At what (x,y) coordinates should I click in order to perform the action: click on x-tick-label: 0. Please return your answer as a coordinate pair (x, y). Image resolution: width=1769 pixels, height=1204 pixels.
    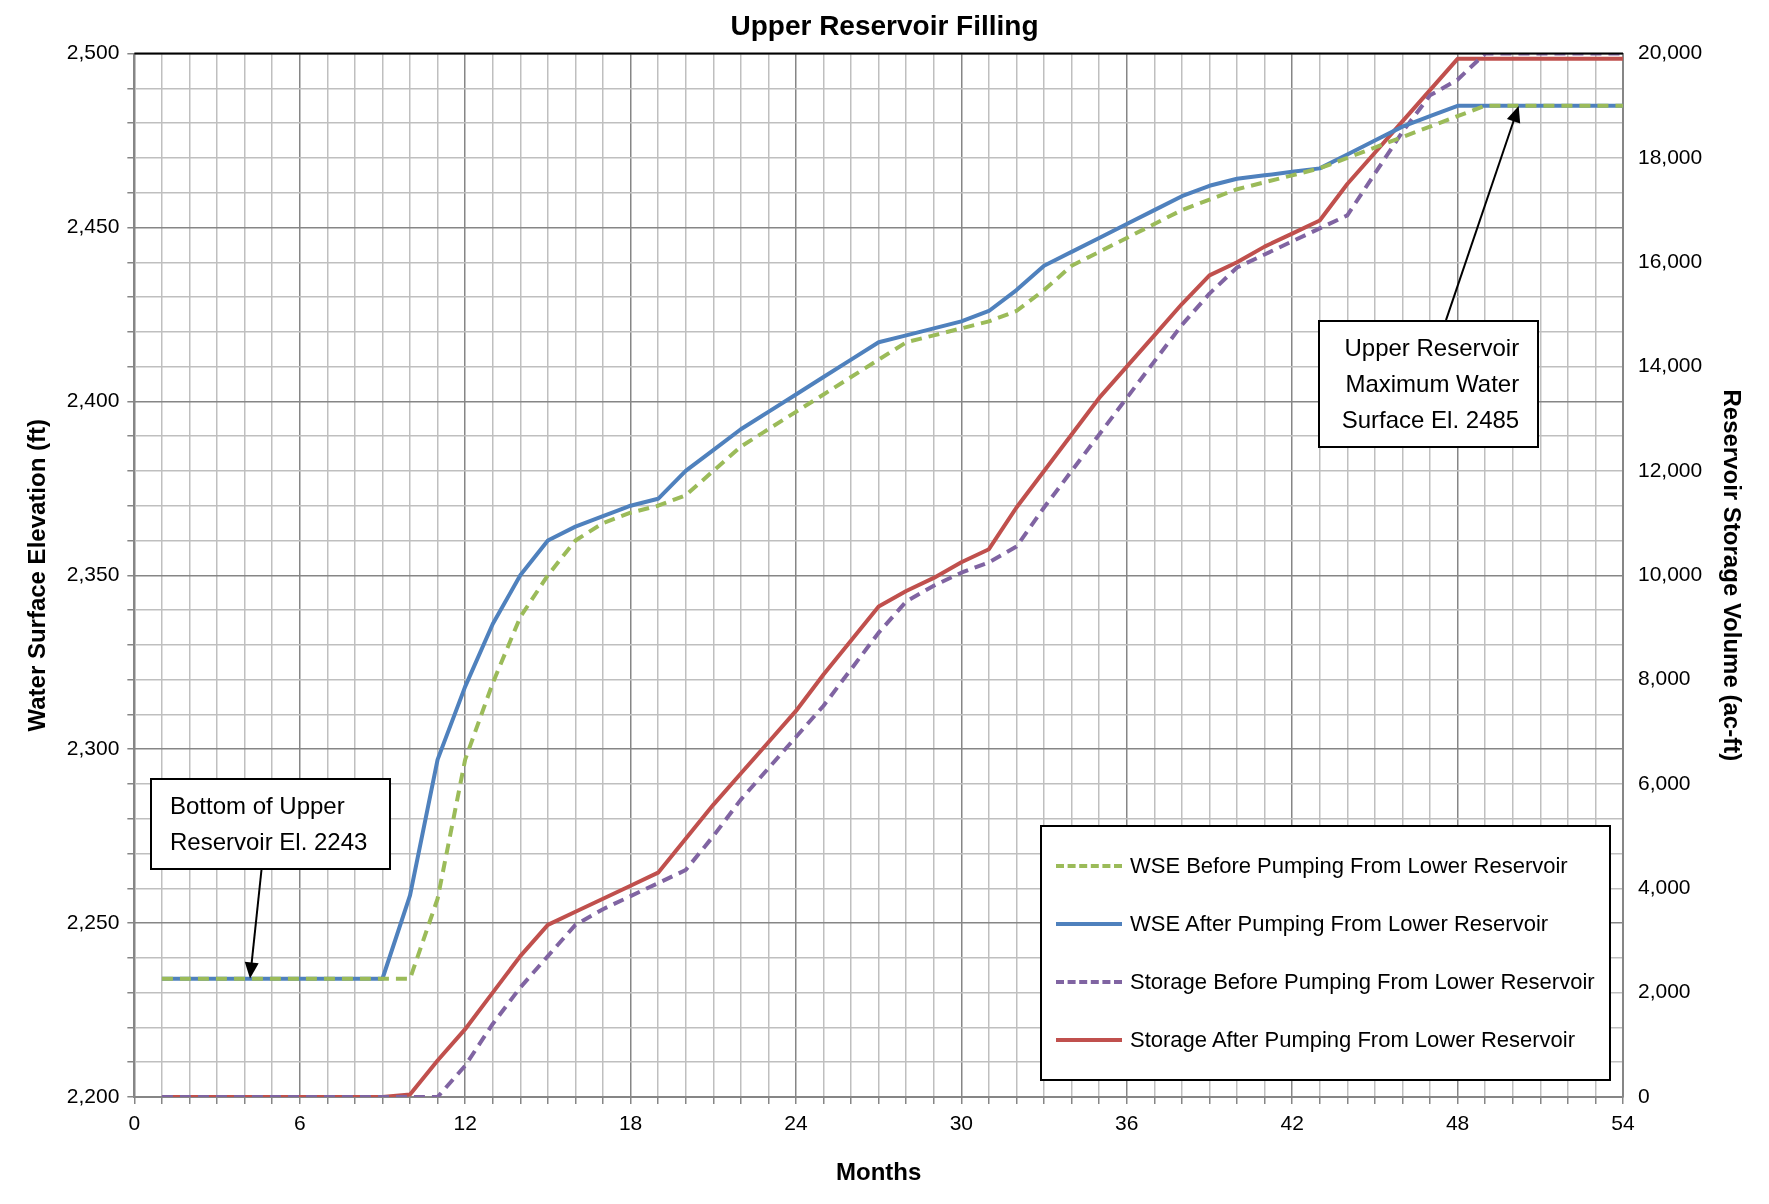
    Looking at the image, I should click on (134, 1123).